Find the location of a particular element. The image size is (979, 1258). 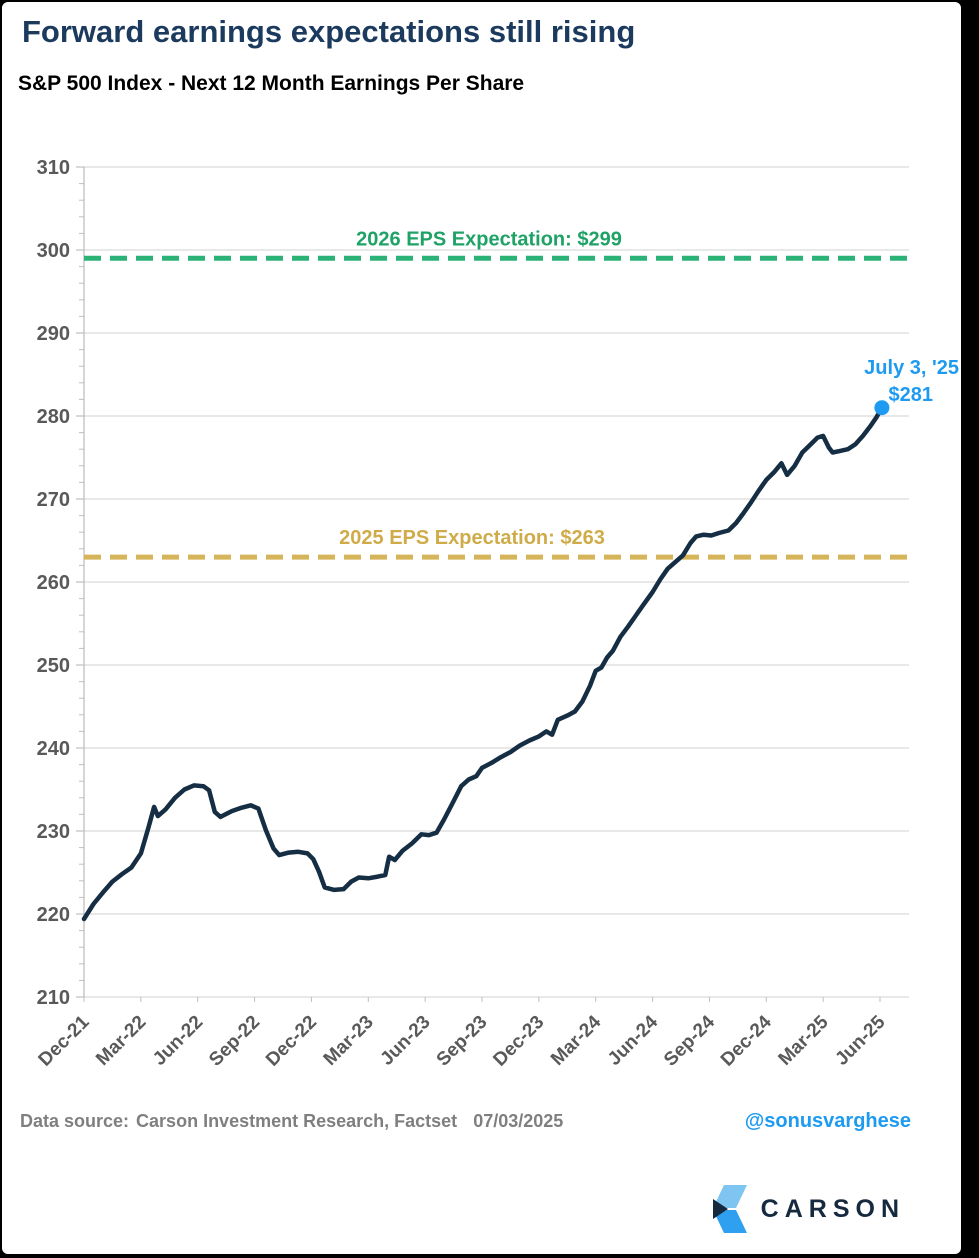

y-axis-label: 260 is located at coordinates (53, 583).